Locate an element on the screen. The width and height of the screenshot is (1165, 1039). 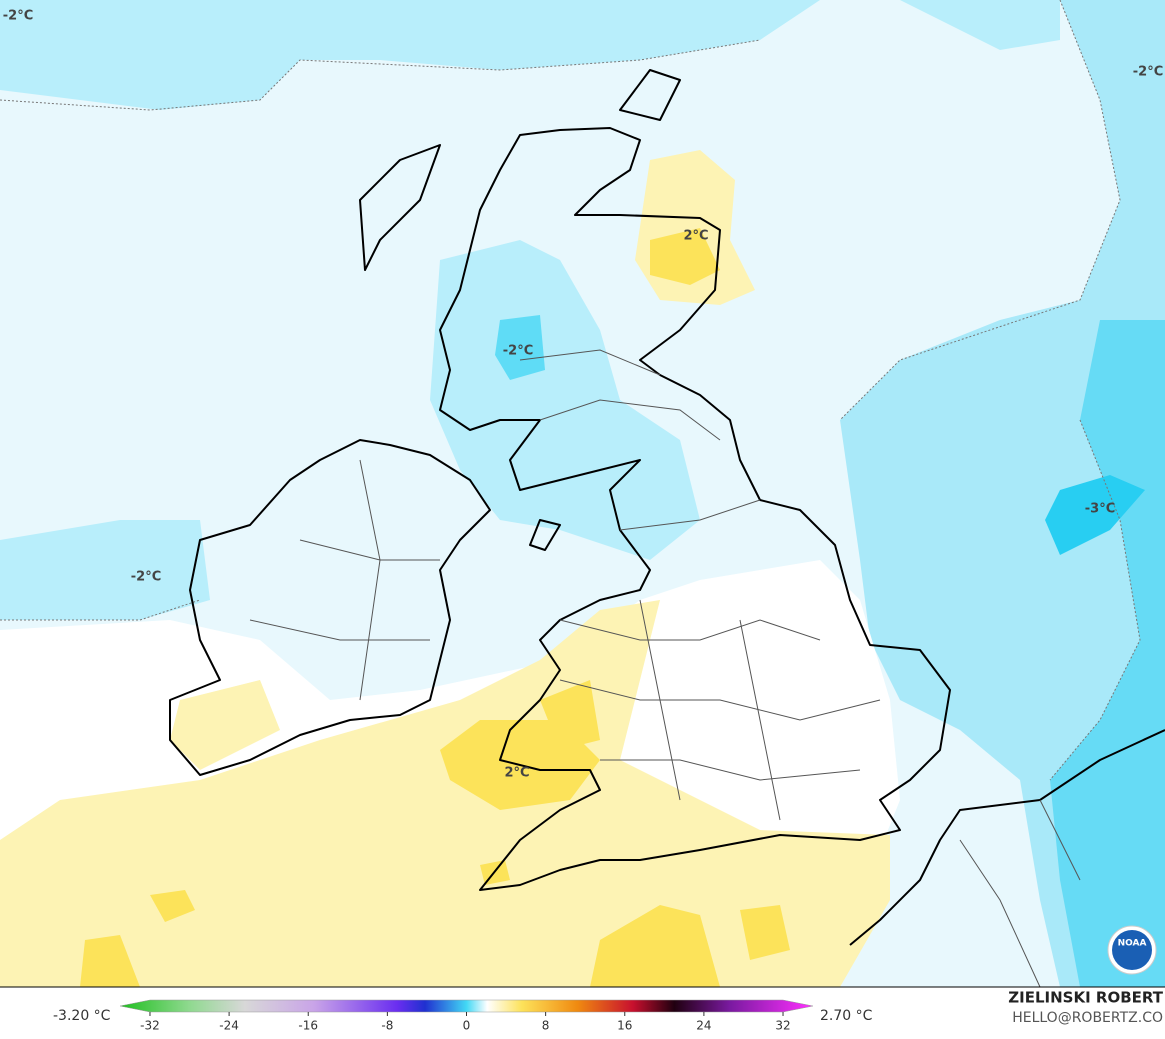
colorbar-tick-label: -16 is located at coordinates (308, 1026).